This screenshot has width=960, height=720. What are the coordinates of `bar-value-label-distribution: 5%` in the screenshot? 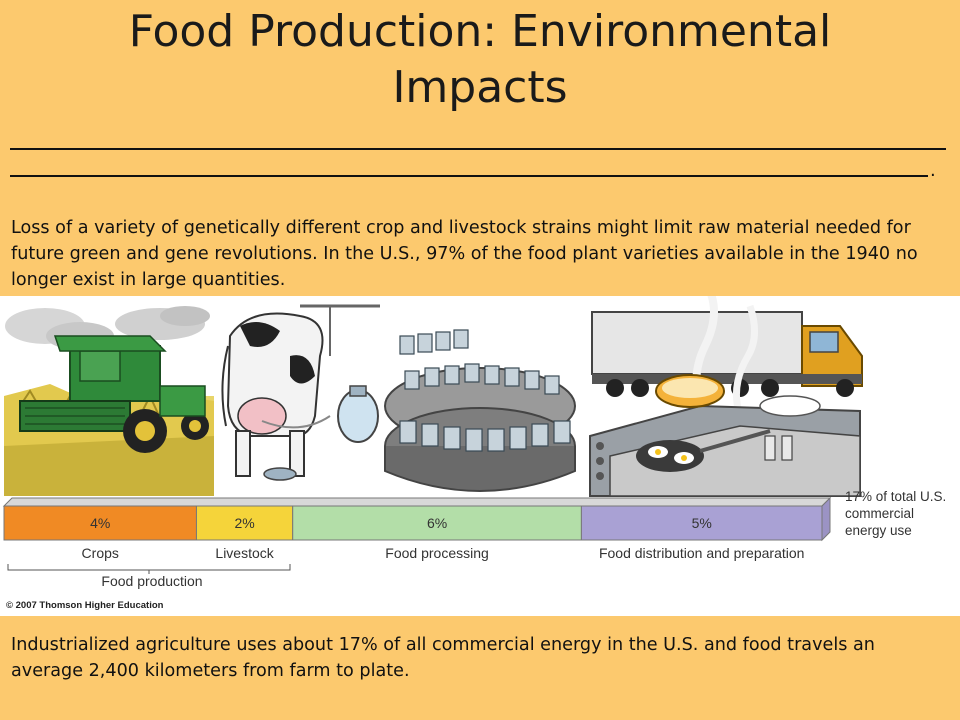 It's located at (702, 523).